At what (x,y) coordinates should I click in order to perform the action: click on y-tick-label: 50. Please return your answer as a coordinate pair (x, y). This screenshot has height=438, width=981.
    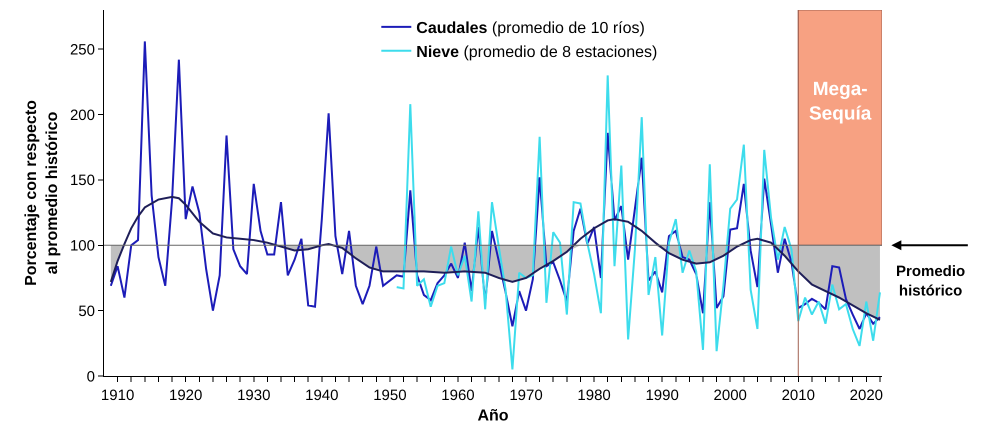
    Looking at the image, I should click on (86, 311).